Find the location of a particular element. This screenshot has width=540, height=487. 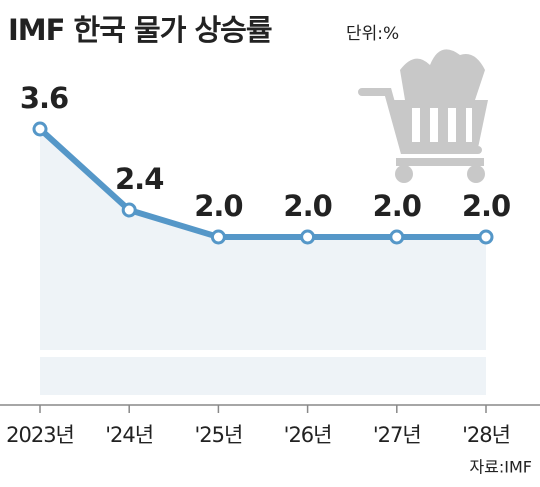

value-label: 2.4 is located at coordinates (139, 179).